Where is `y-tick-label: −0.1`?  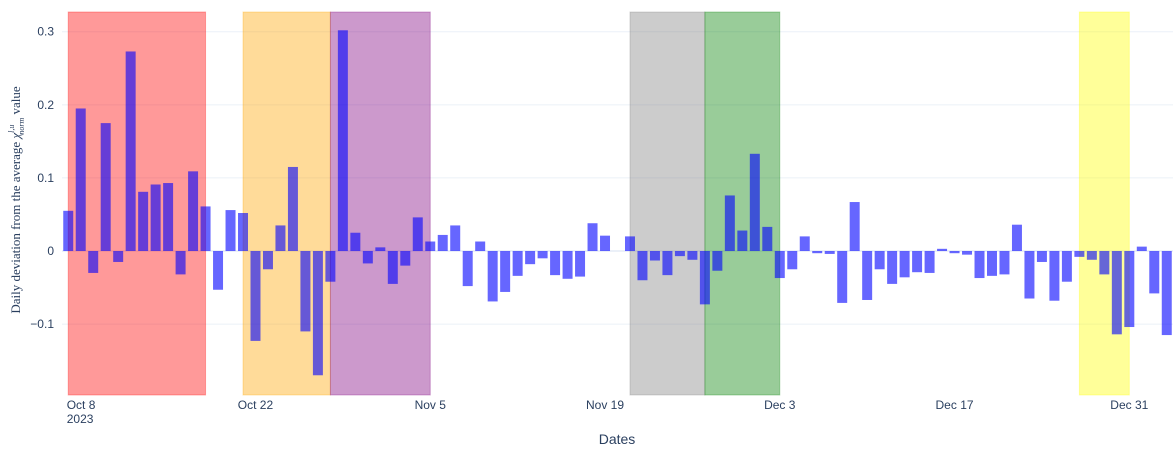
y-tick-label: −0.1 is located at coordinates (42, 324).